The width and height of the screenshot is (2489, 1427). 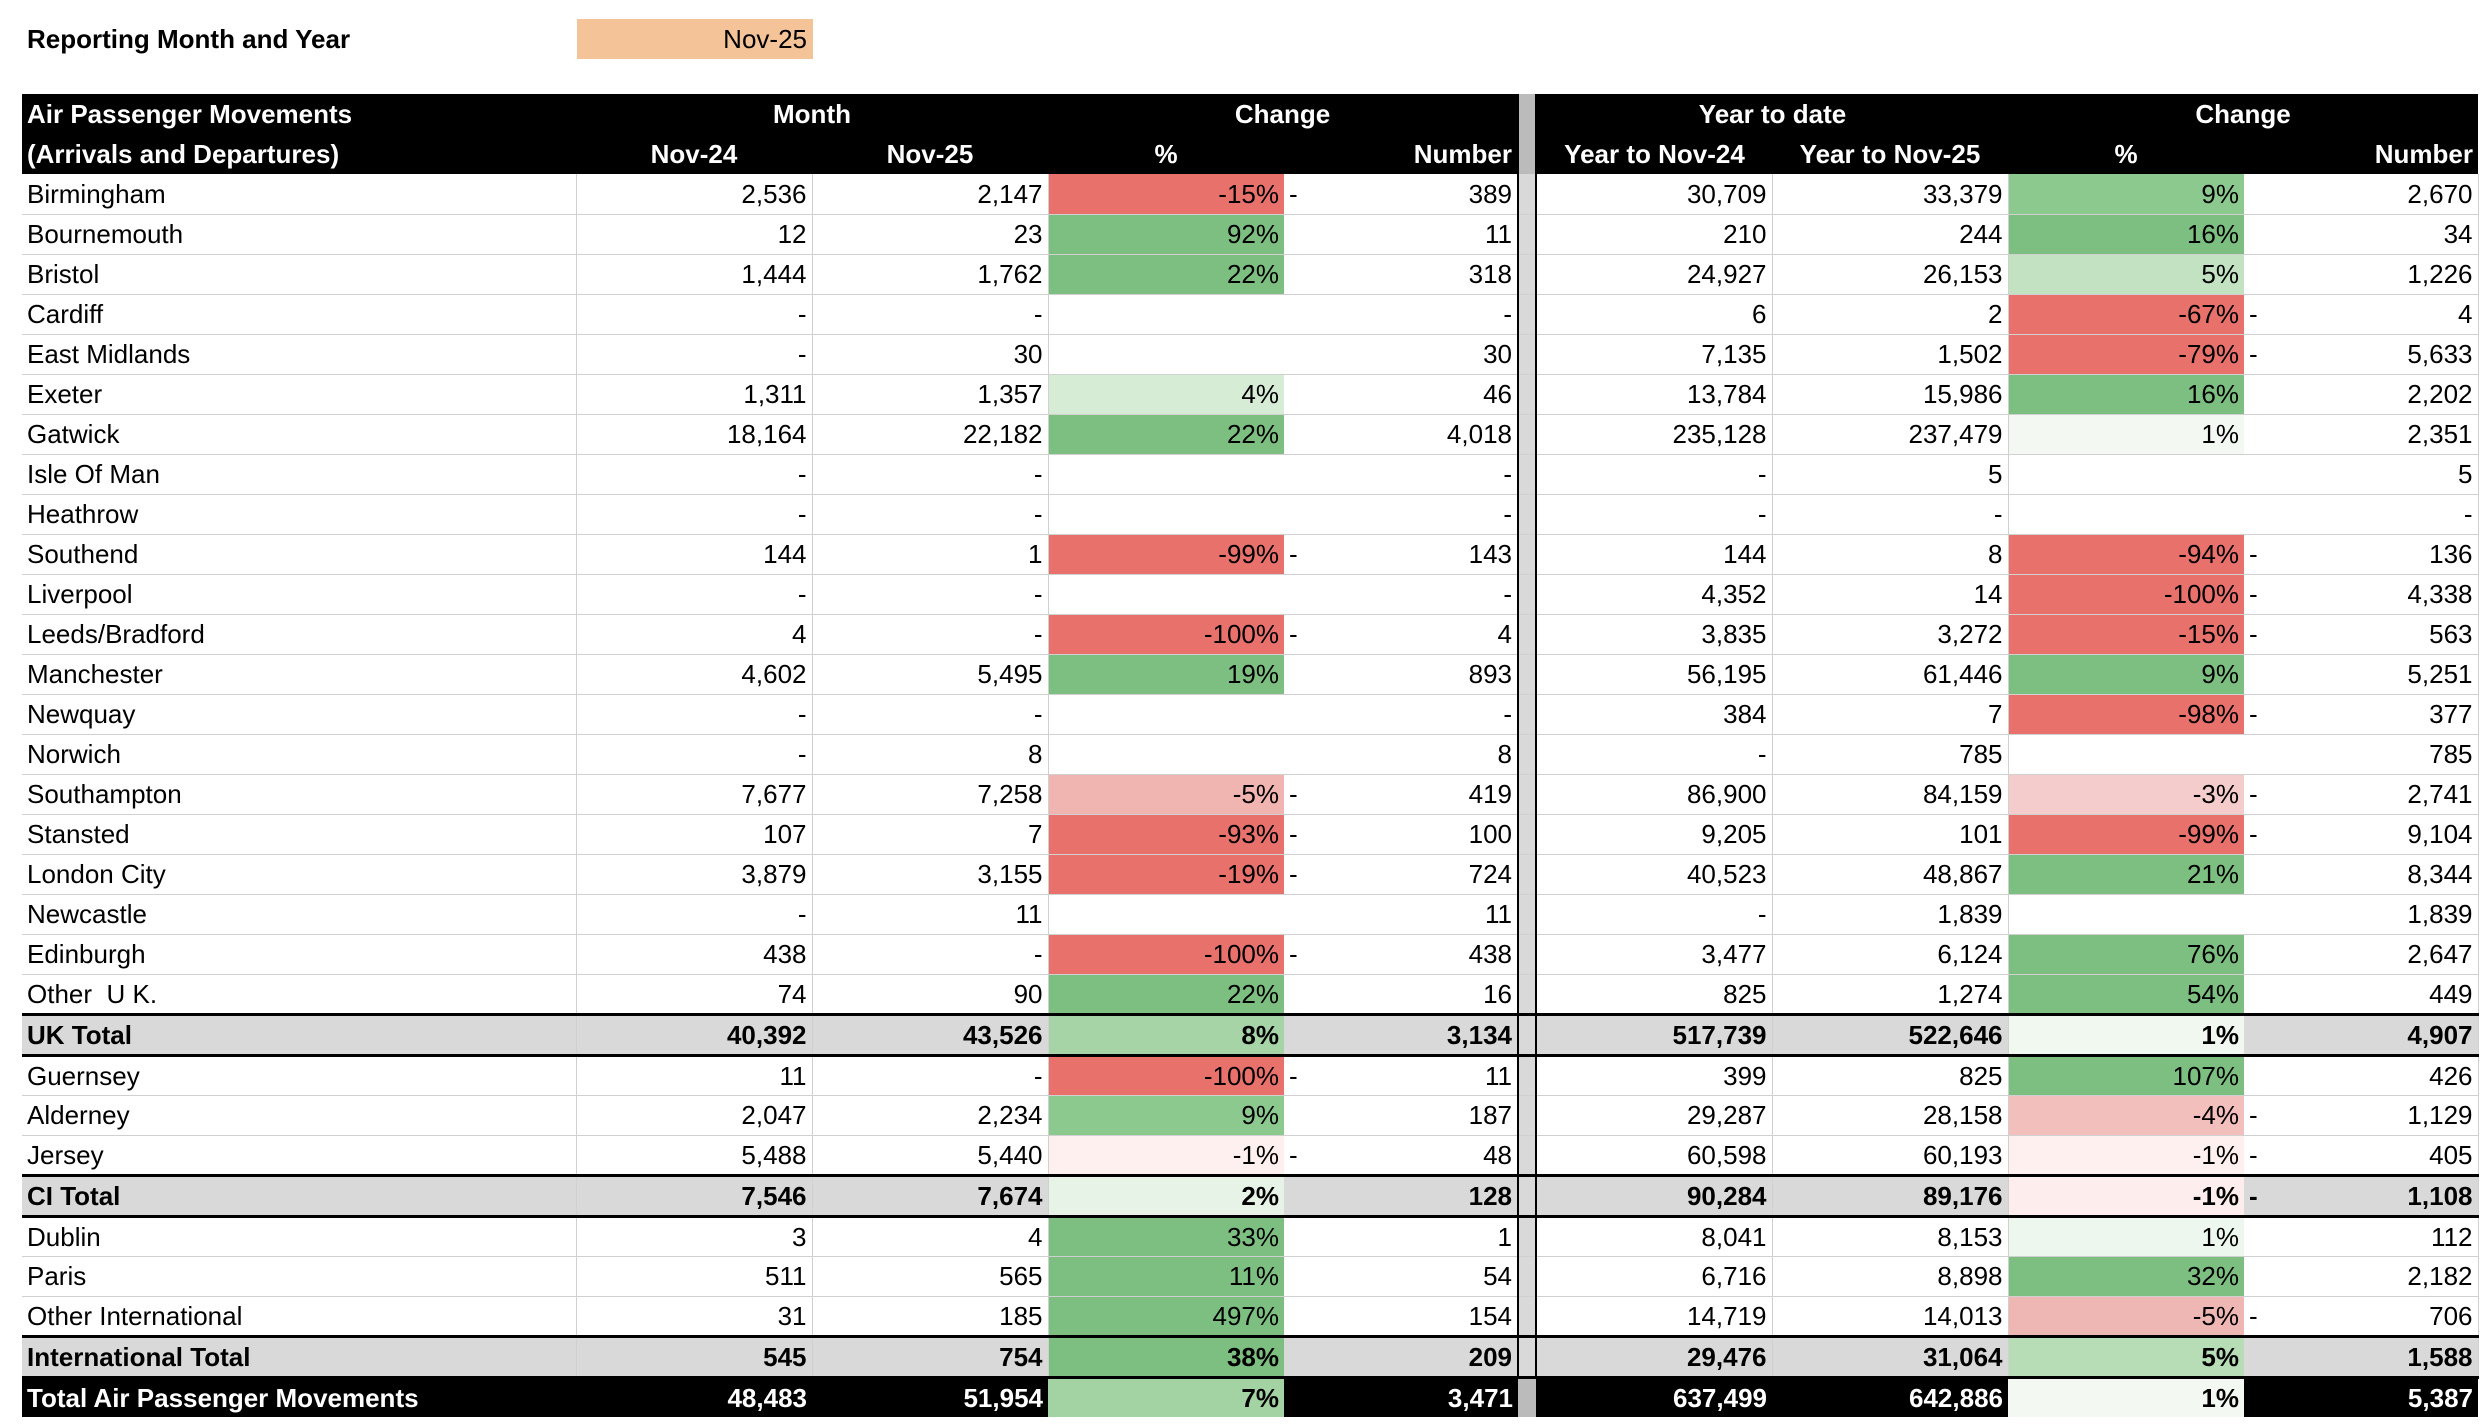 What do you see at coordinates (1166, 154) in the screenshot?
I see `column-header: %` at bounding box center [1166, 154].